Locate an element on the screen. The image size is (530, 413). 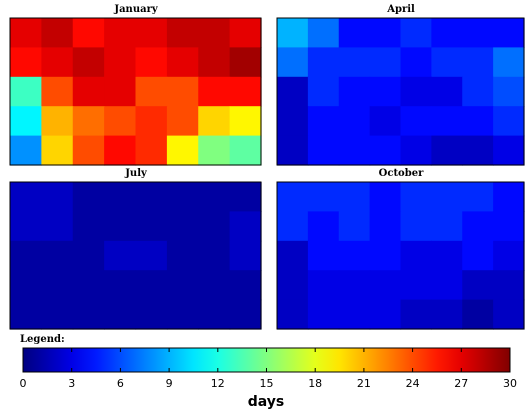
legend-title: Legend: is located at coordinates (42, 339).